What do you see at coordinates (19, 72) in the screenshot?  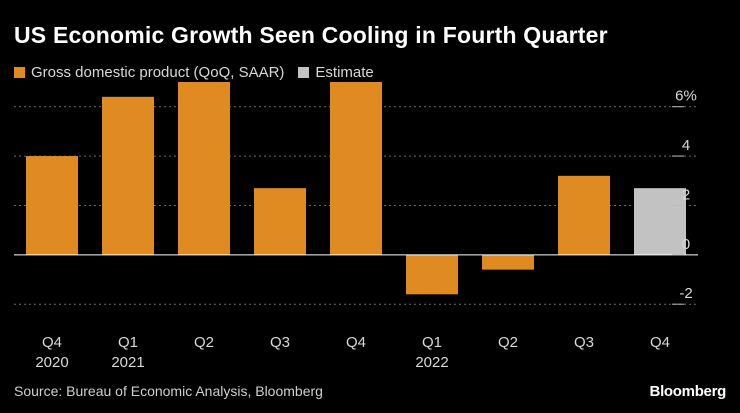 I see `legend-swatch-gdp` at bounding box center [19, 72].